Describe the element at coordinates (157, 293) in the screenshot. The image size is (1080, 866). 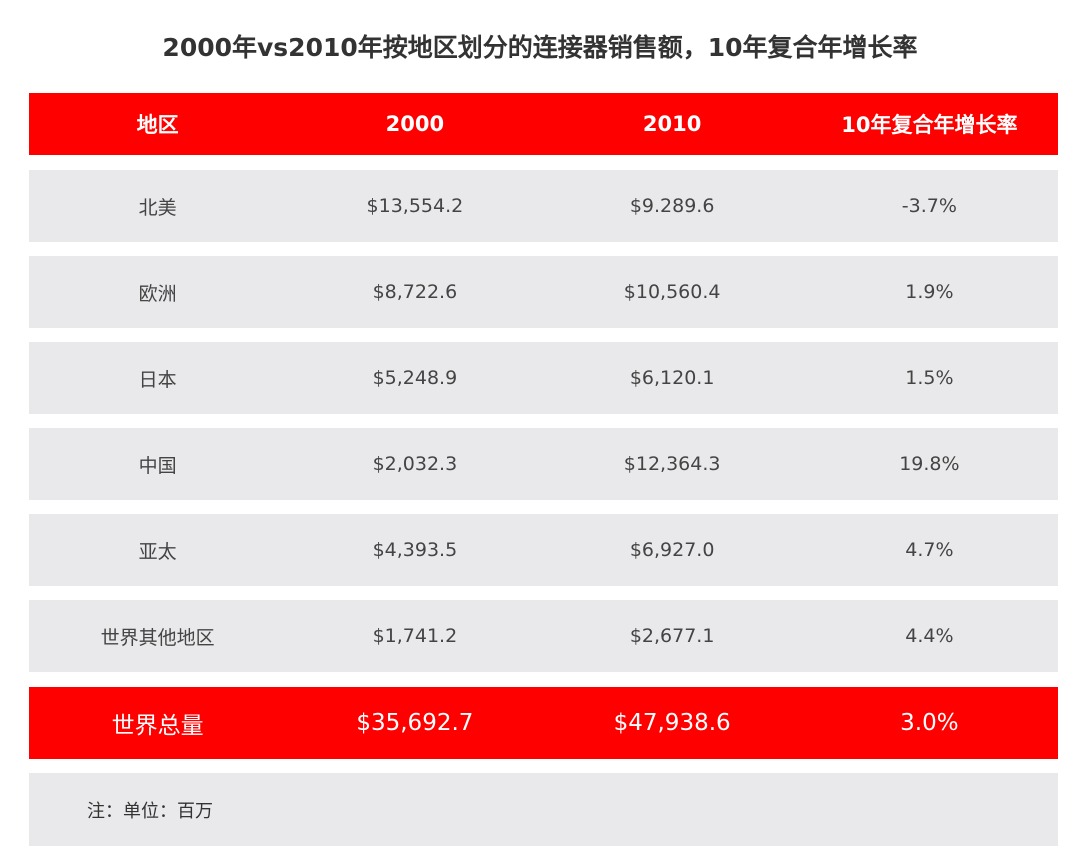
I see `cell-region: 欧洲` at that location.